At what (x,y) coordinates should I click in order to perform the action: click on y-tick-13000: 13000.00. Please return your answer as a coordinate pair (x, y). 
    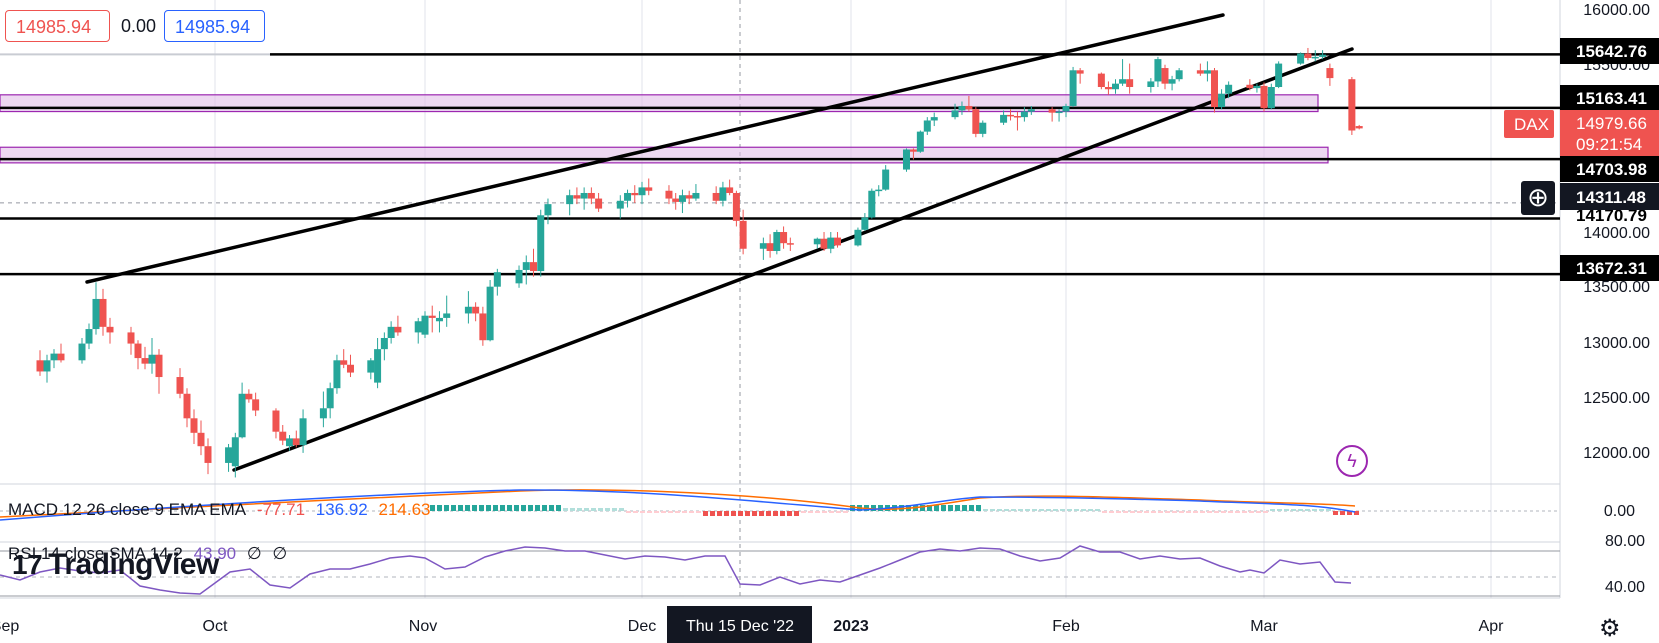
    Looking at the image, I should click on (1616, 343).